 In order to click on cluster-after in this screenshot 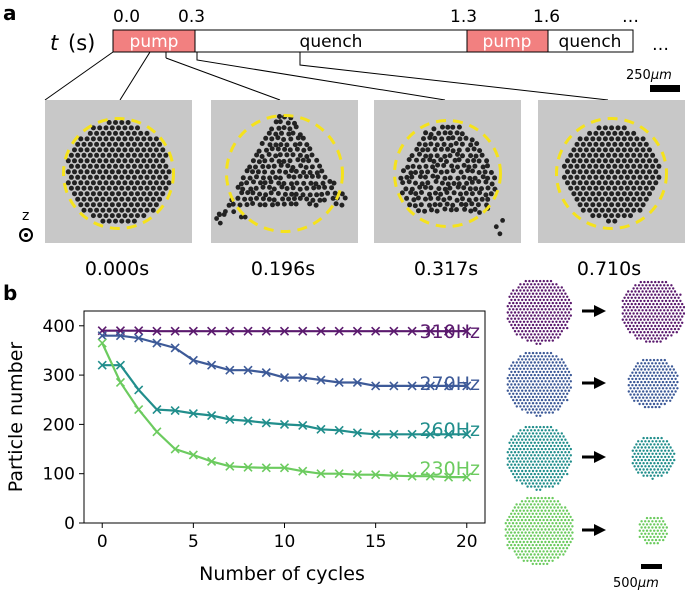, I will do `click(653, 530)`.